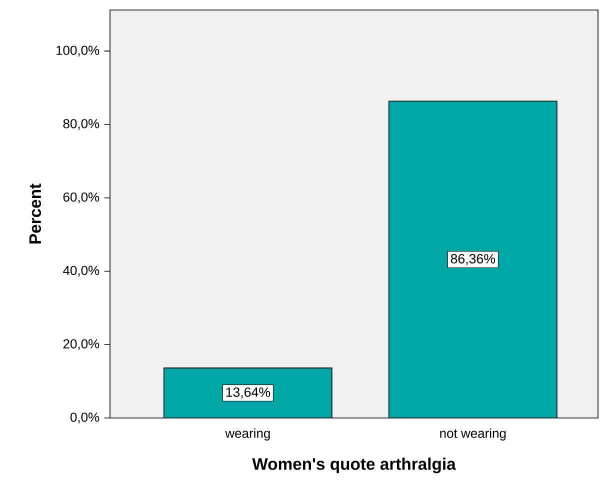 The image size is (600, 492). I want to click on y-tick-label: 20,0%, so click(81, 344).